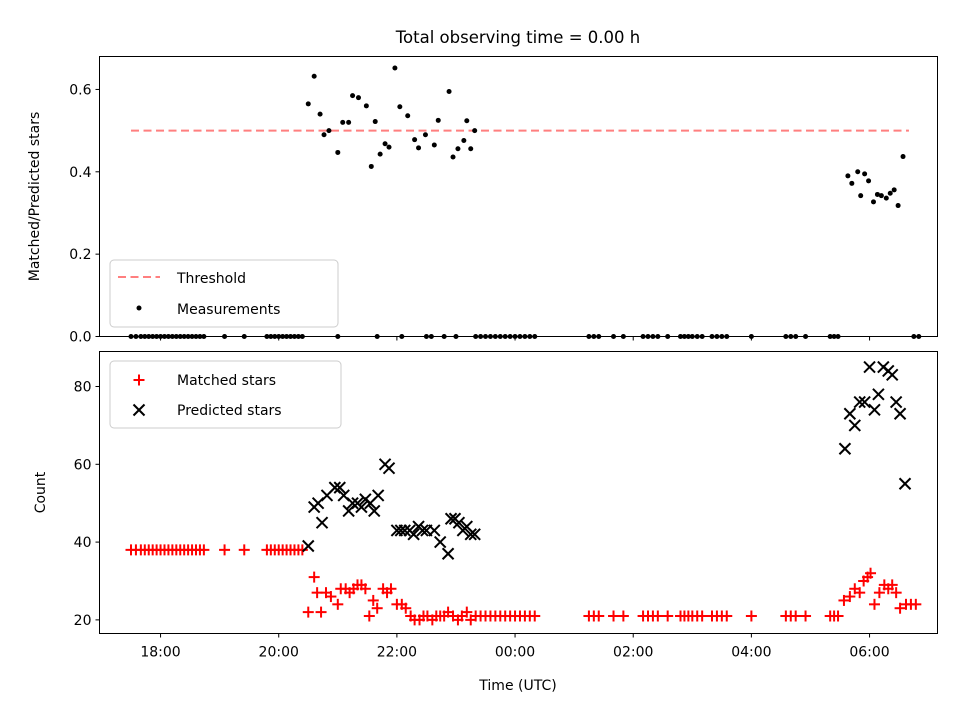 The width and height of the screenshot is (960, 720). Describe the element at coordinates (515, 653) in the screenshot. I see `x-tick-label: 00:00` at that location.